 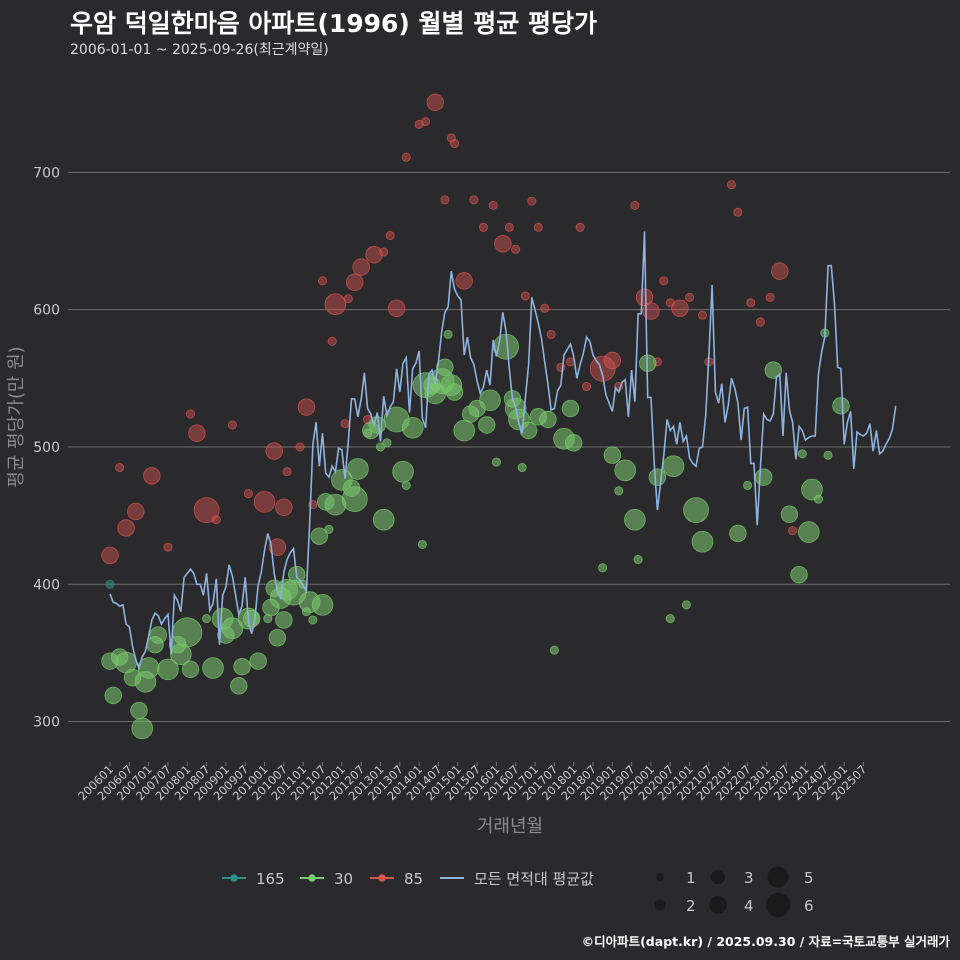 What do you see at coordinates (691, 906) in the screenshot?
I see `legend-size-label: 2` at bounding box center [691, 906].